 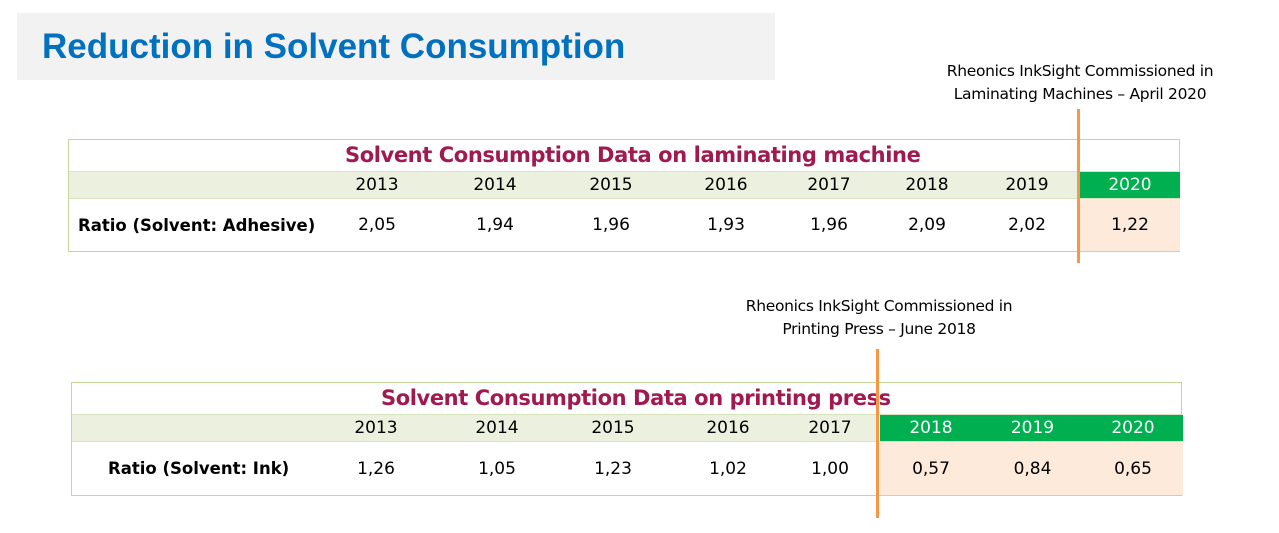 I want to click on printing-value-2013: 1,26, so click(x=376, y=468).